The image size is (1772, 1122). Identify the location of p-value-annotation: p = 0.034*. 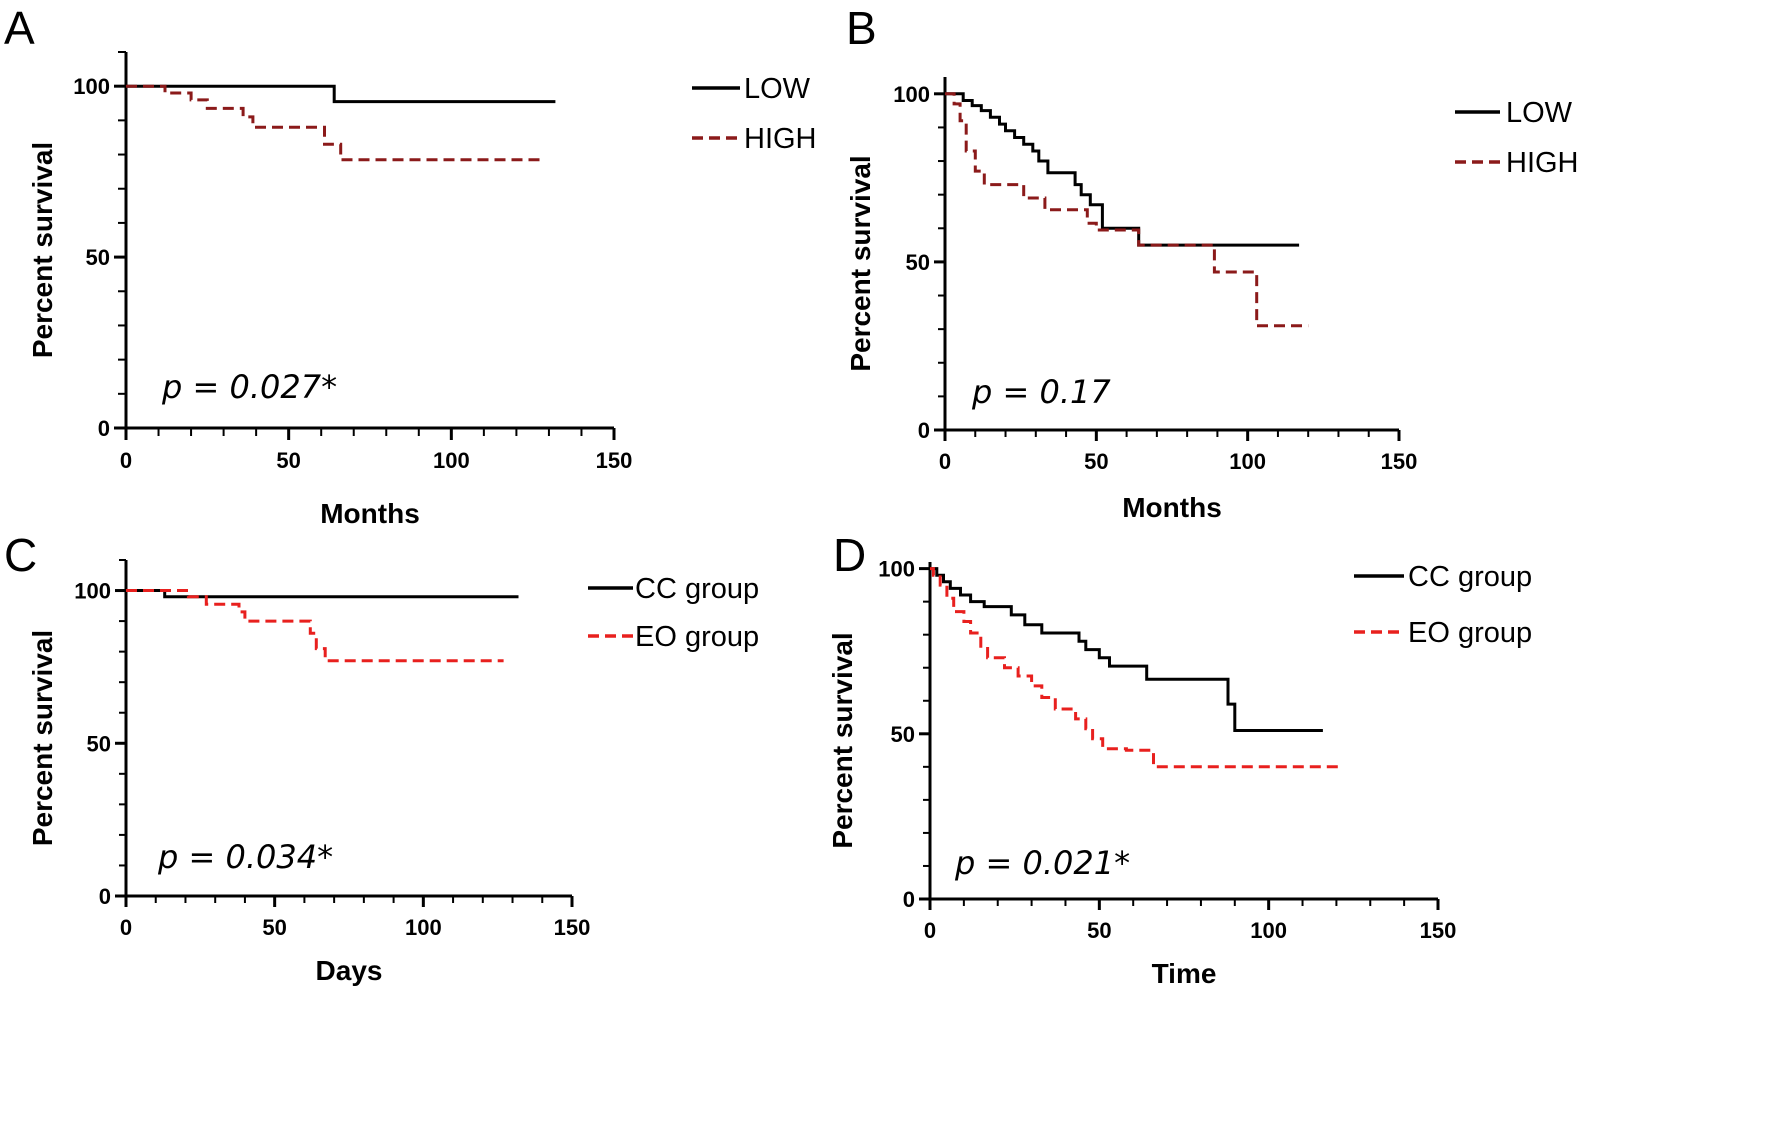
(245, 857).